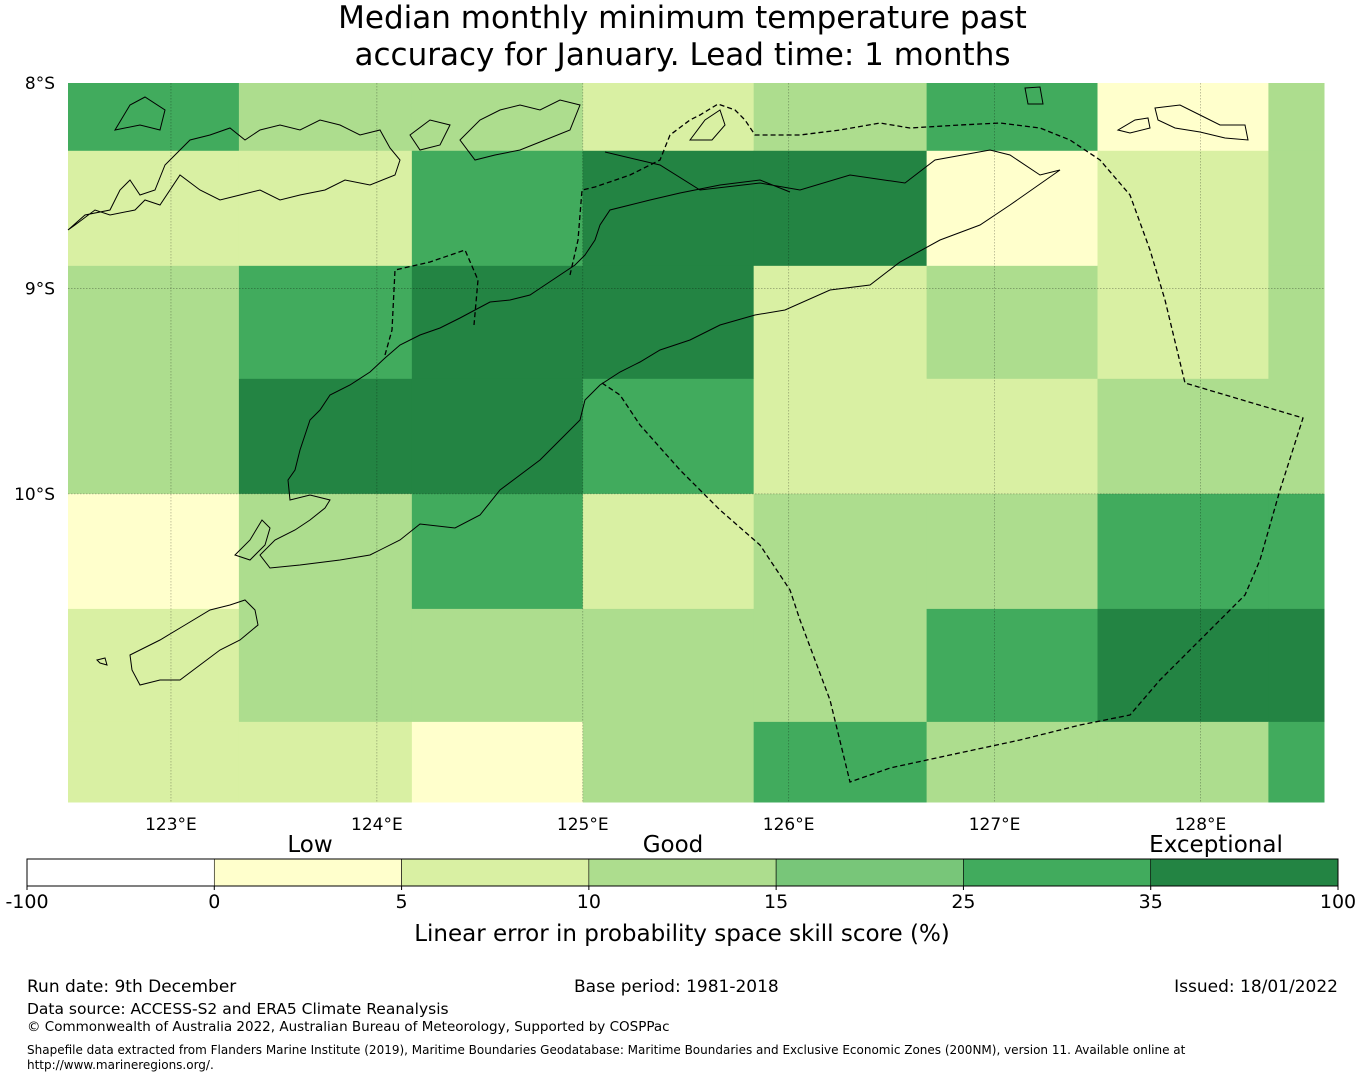 The height and width of the screenshot is (1080, 1365). Describe the element at coordinates (673, 845) in the screenshot. I see `colorbar-category-label: Good` at that location.